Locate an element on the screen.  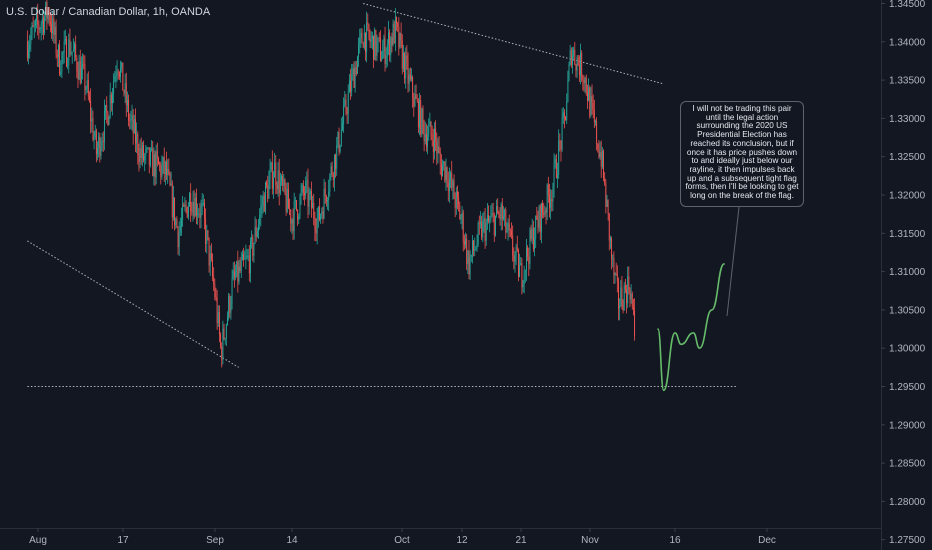
projection-path is located at coordinates (691, 327).